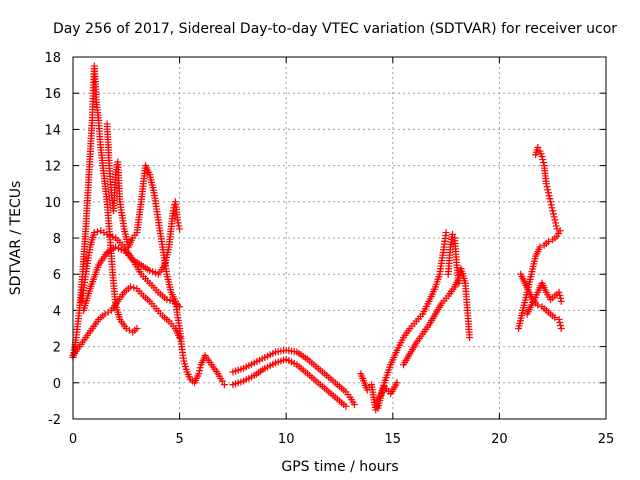  What do you see at coordinates (126, 321) in the screenshot?
I see `series-low-arc` at bounding box center [126, 321].